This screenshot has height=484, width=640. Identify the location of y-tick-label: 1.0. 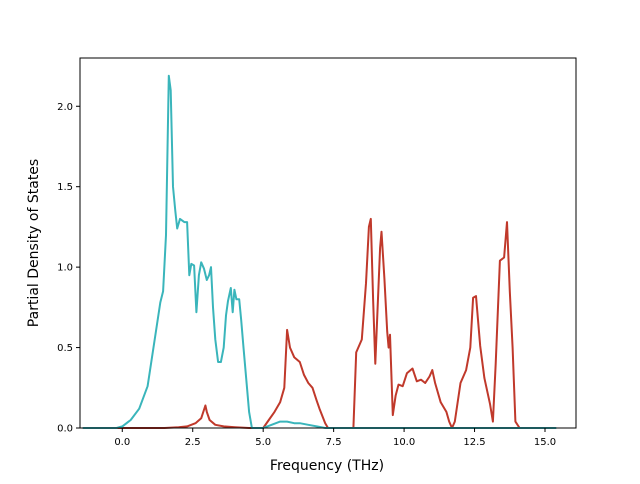
(65, 268).